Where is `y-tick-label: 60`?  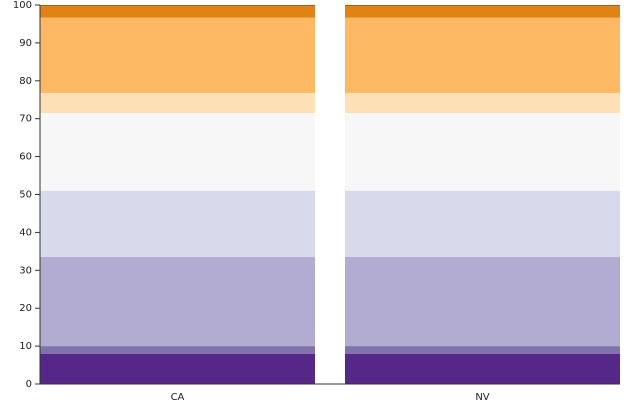
y-tick-label: 60 is located at coordinates (25, 157).